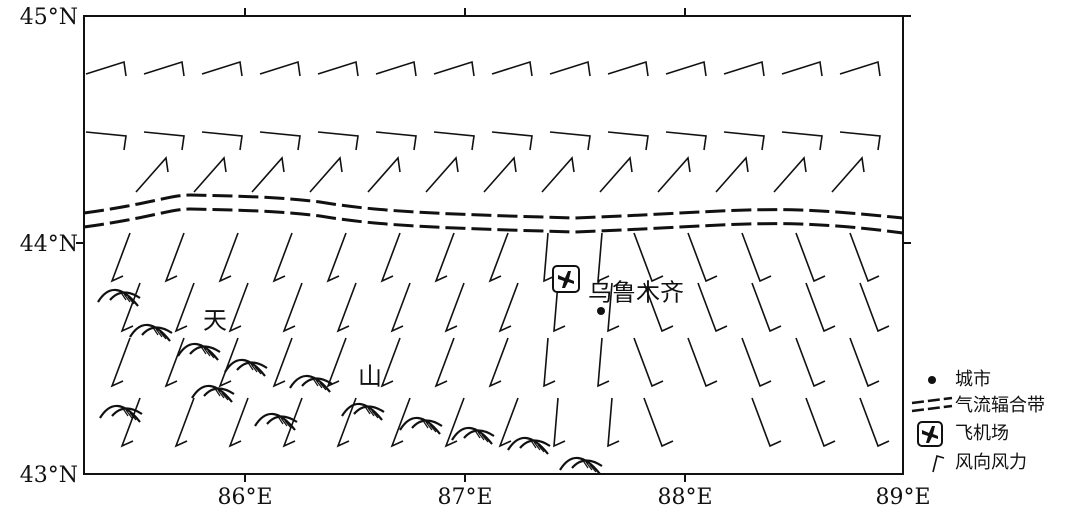 This screenshot has width=1080, height=520. I want to click on lon-label: 89°E, so click(902, 497).